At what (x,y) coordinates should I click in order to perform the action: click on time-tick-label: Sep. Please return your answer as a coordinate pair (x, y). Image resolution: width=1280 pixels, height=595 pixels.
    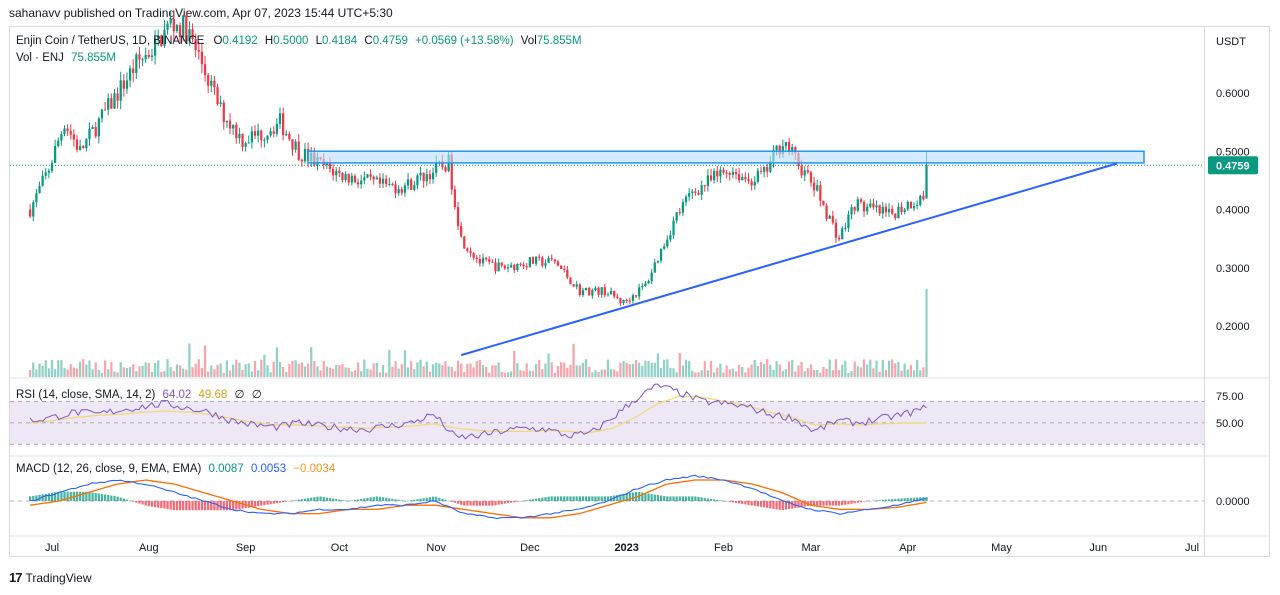
    Looking at the image, I should click on (246, 548).